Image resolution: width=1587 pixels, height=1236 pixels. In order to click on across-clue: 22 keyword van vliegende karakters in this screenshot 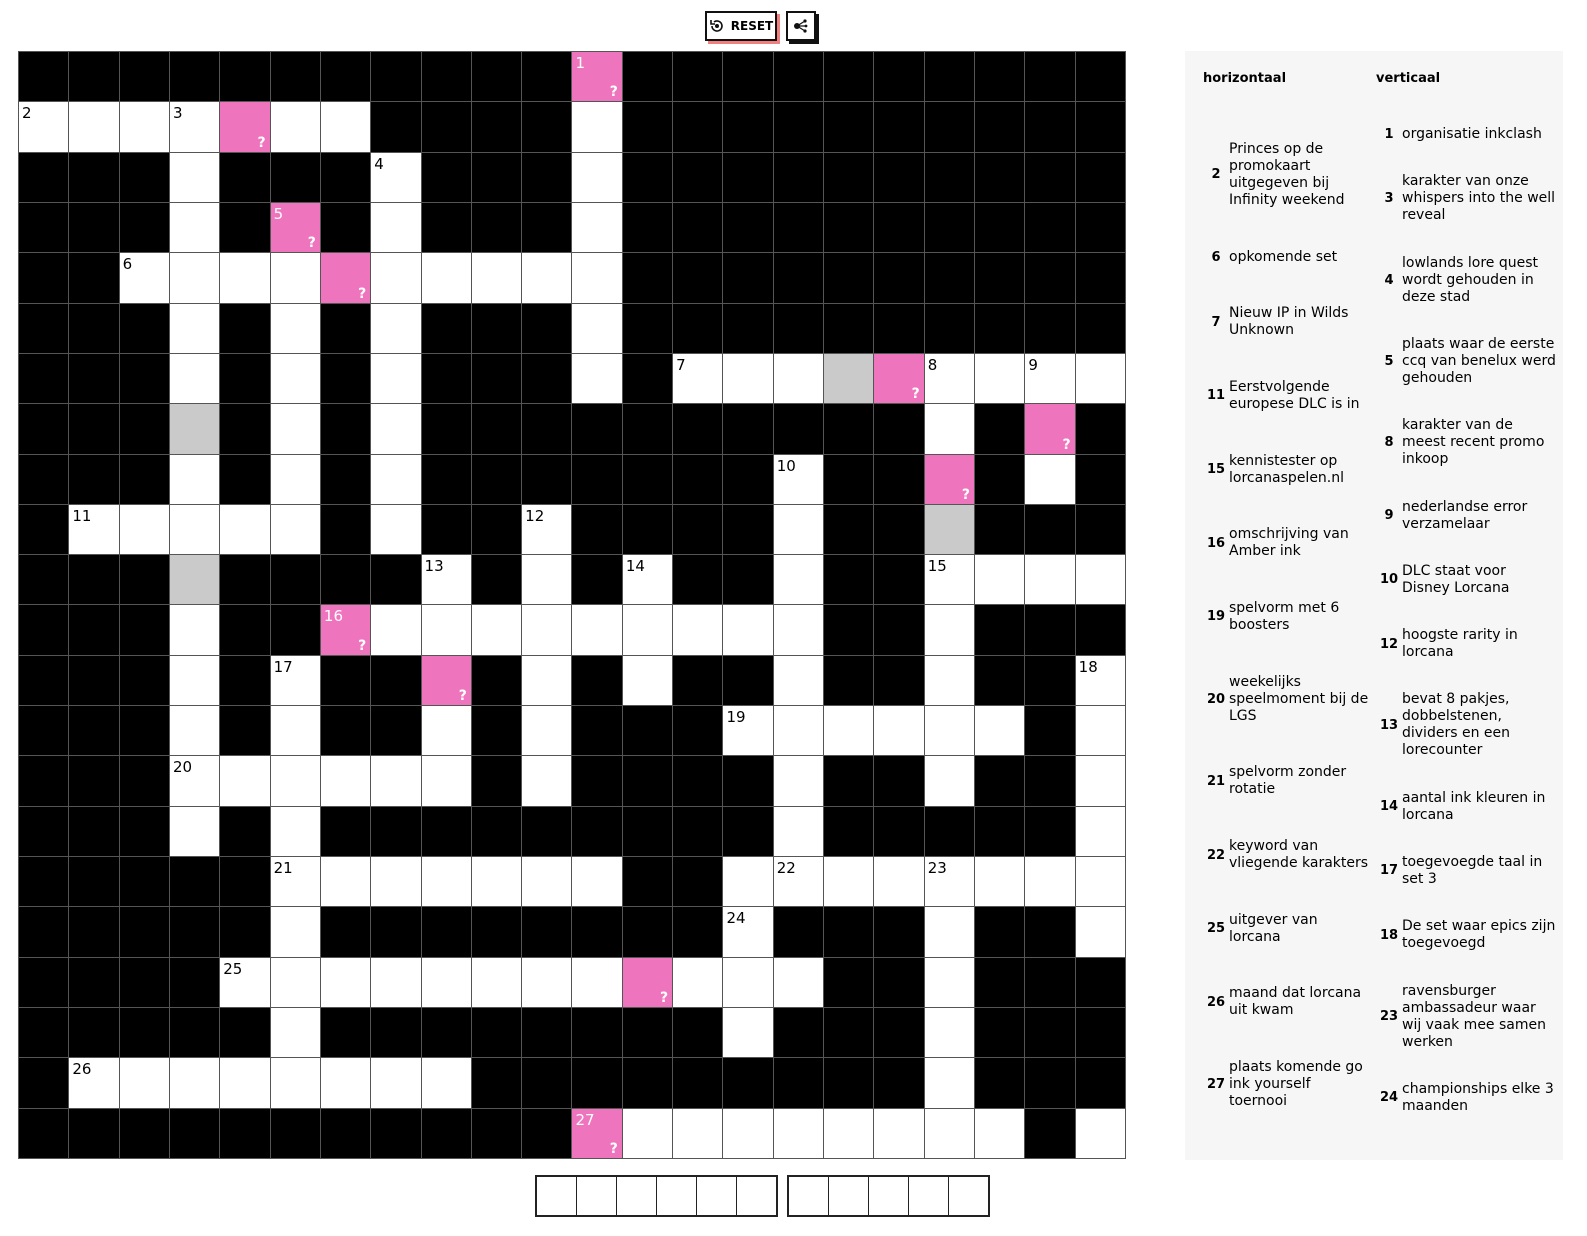, I will do `click(1288, 855)`.